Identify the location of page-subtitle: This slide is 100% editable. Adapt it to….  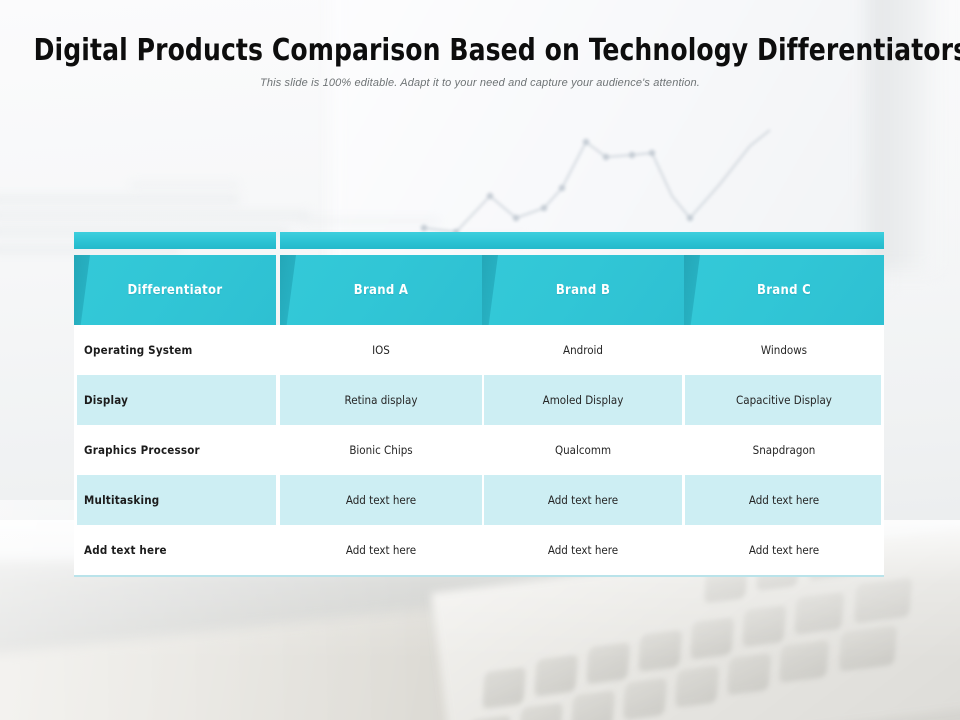
(480, 83).